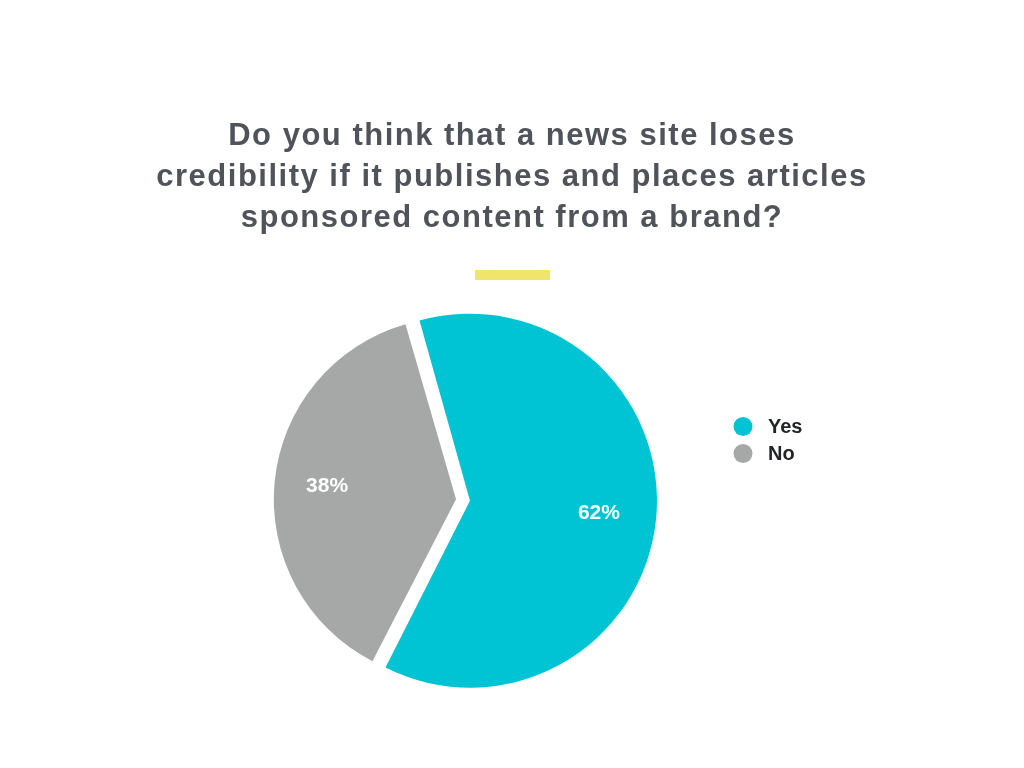  I want to click on data-label: 38%, so click(327, 485).